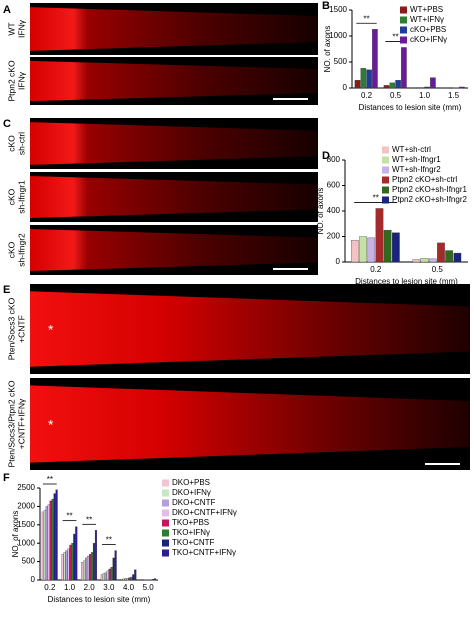 Image resolution: width=474 pixels, height=620 pixels. Describe the element at coordinates (109, 587) in the screenshot. I see `x-tick-label: 3.0` at that location.